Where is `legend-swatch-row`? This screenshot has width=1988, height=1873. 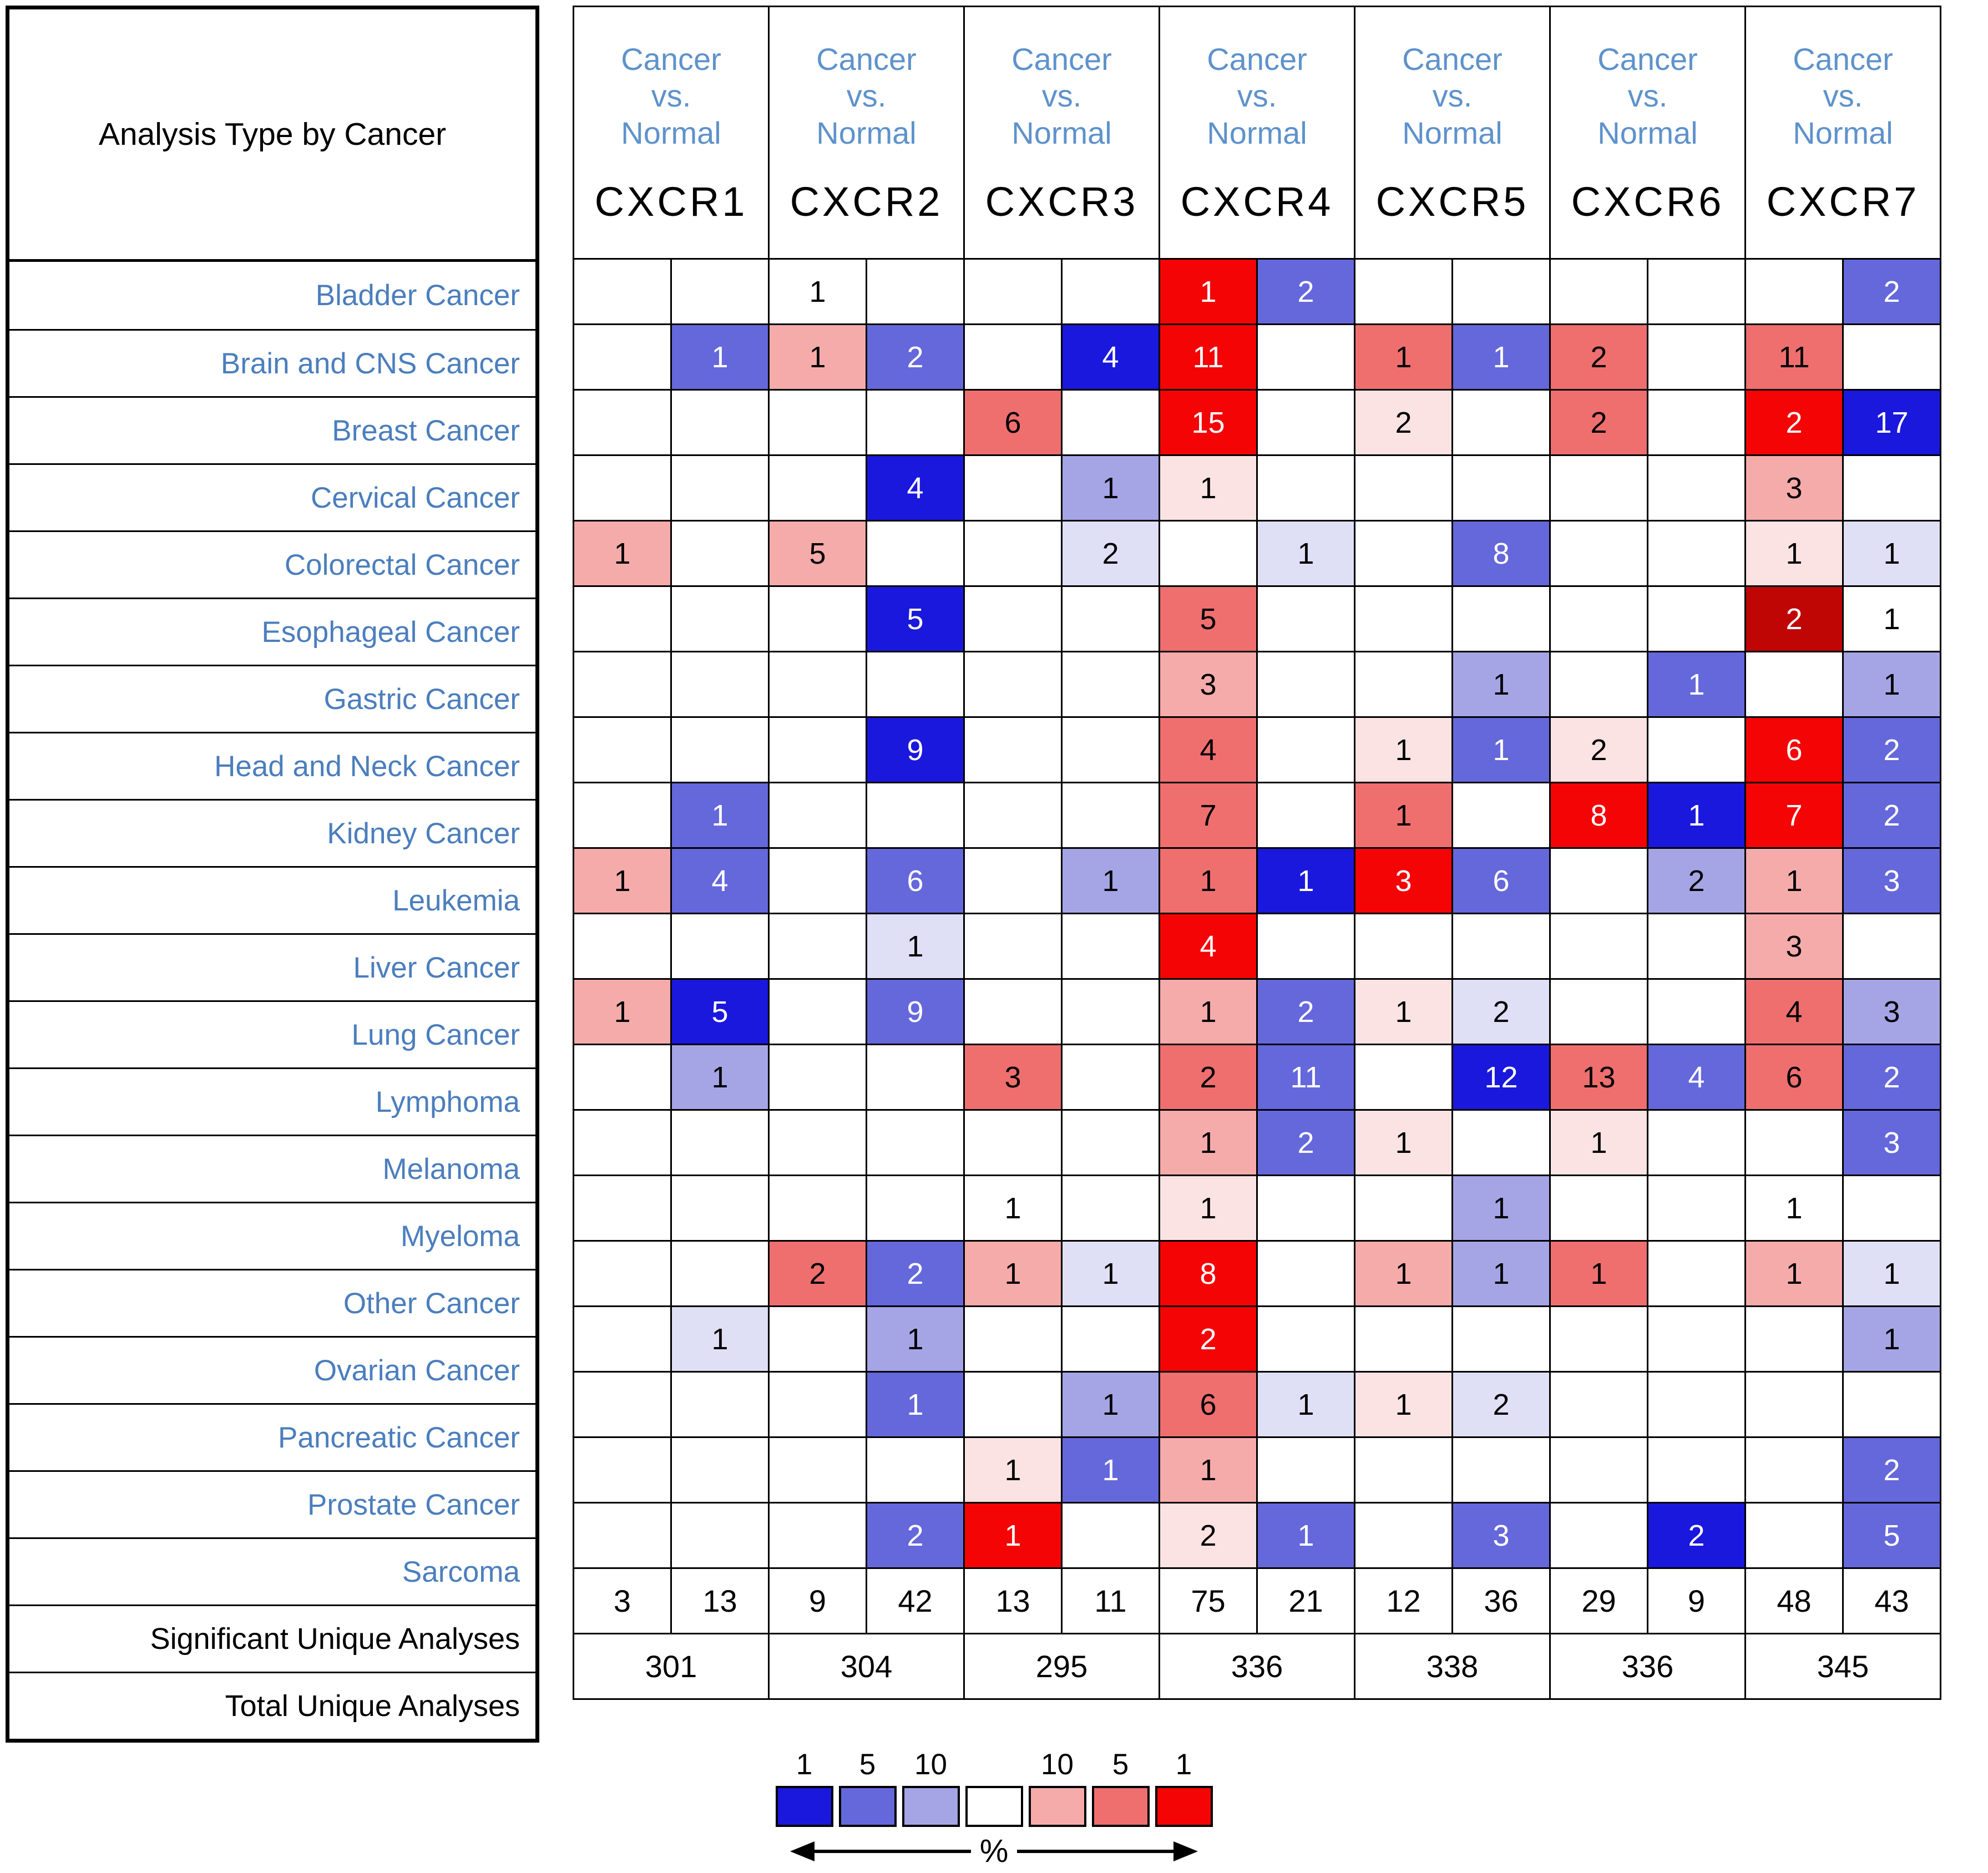
legend-swatch-row is located at coordinates (994, 1806).